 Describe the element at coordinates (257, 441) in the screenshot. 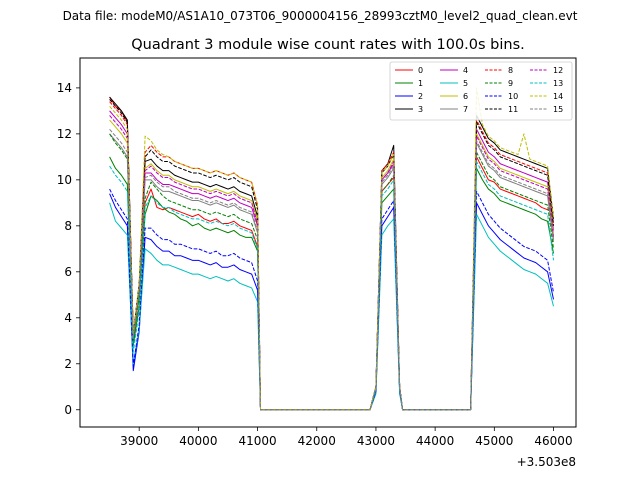

I see `x-tick-label-41000: 41000` at that location.